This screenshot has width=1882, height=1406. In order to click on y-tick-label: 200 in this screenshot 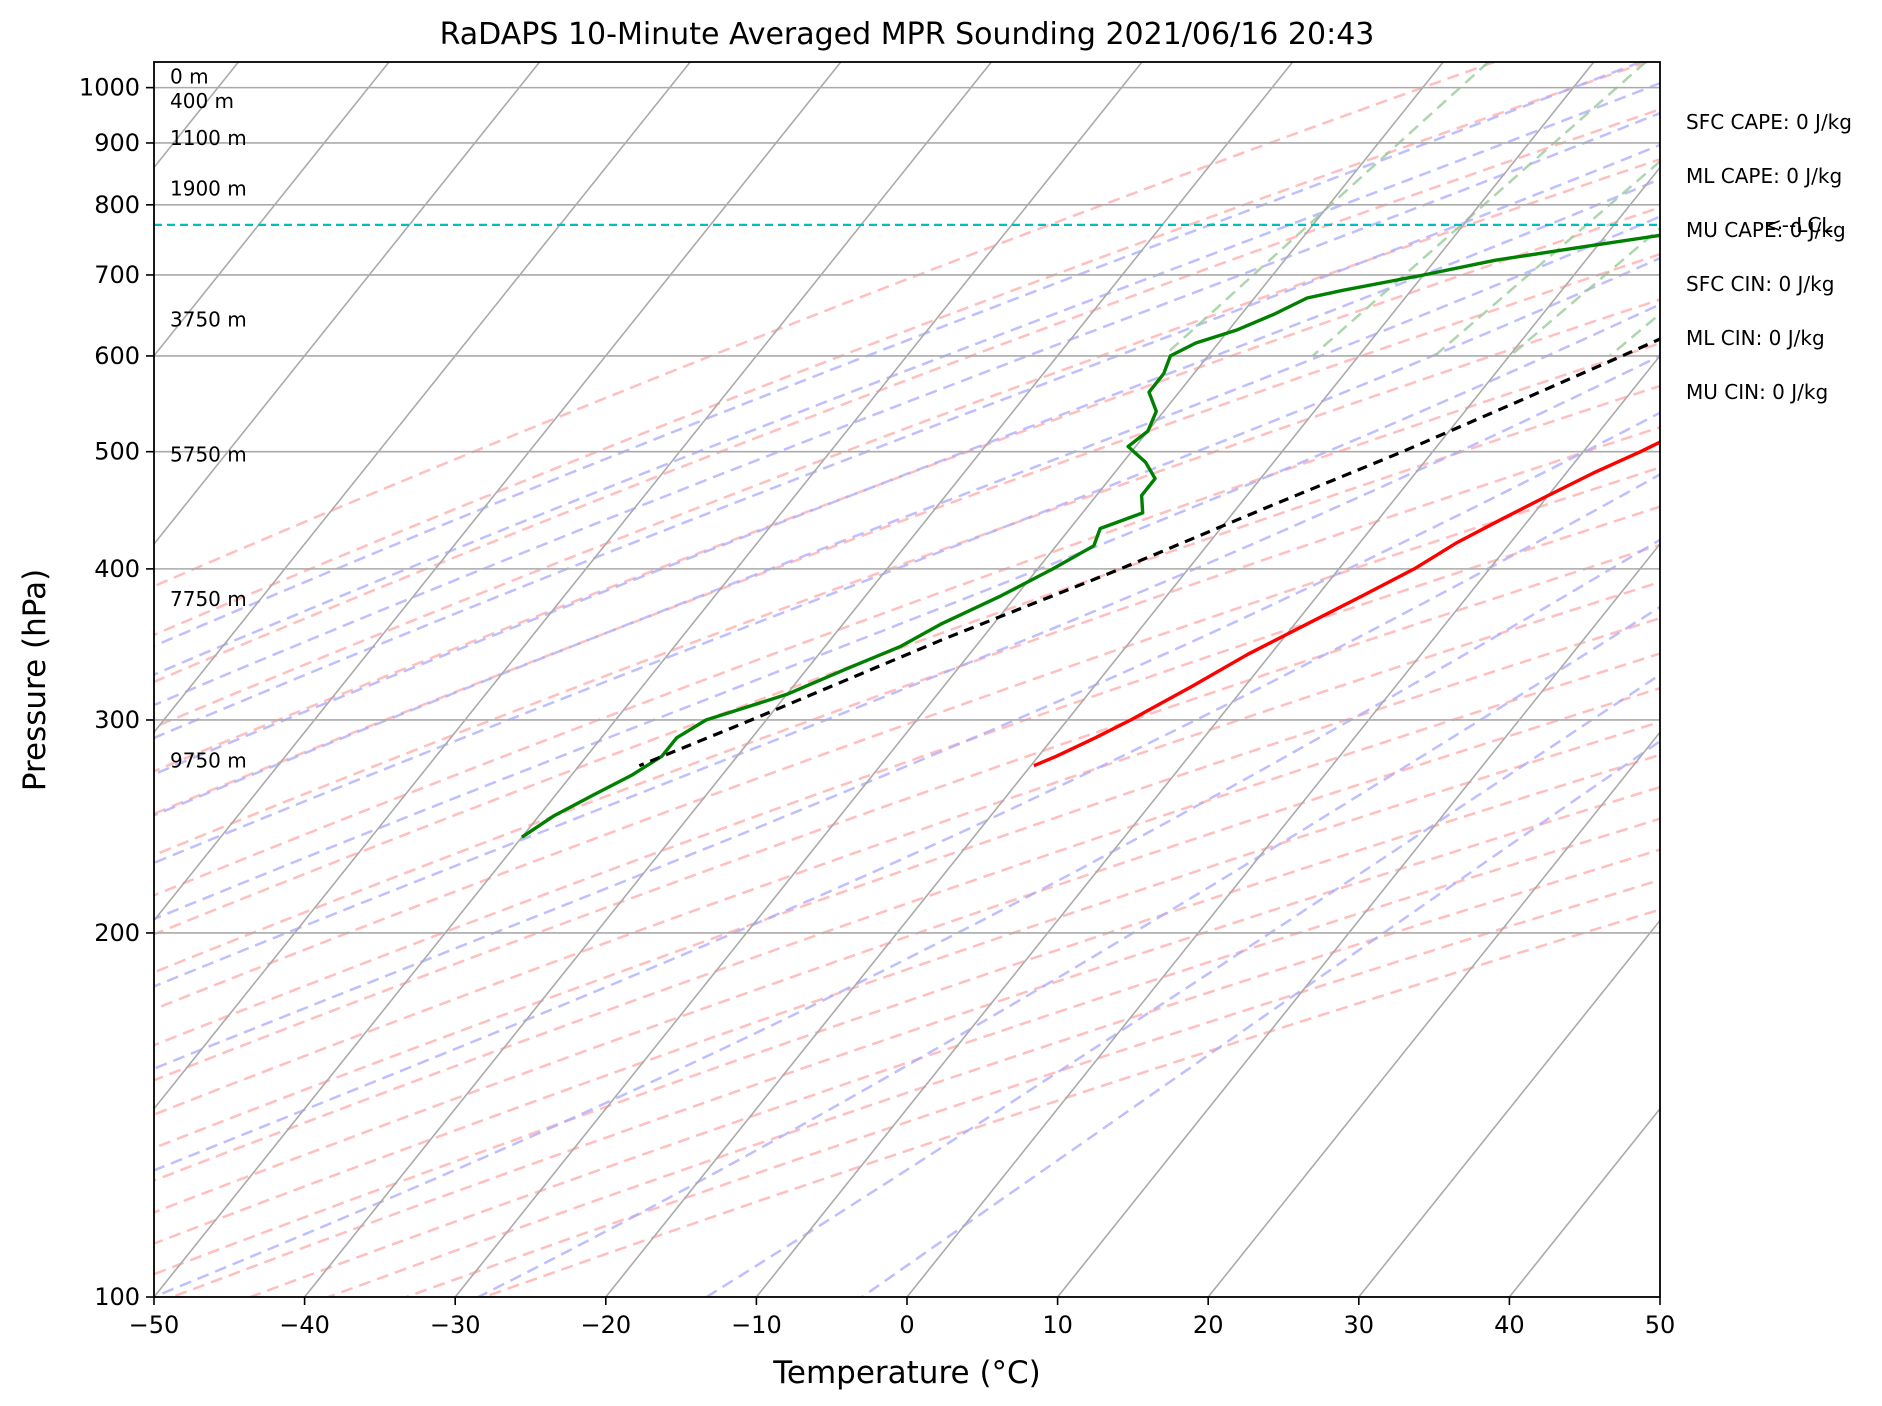, I will do `click(117, 933)`.